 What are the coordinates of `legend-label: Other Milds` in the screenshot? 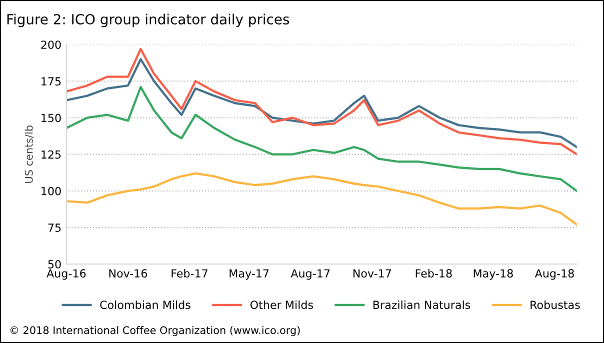 It's located at (281, 305).